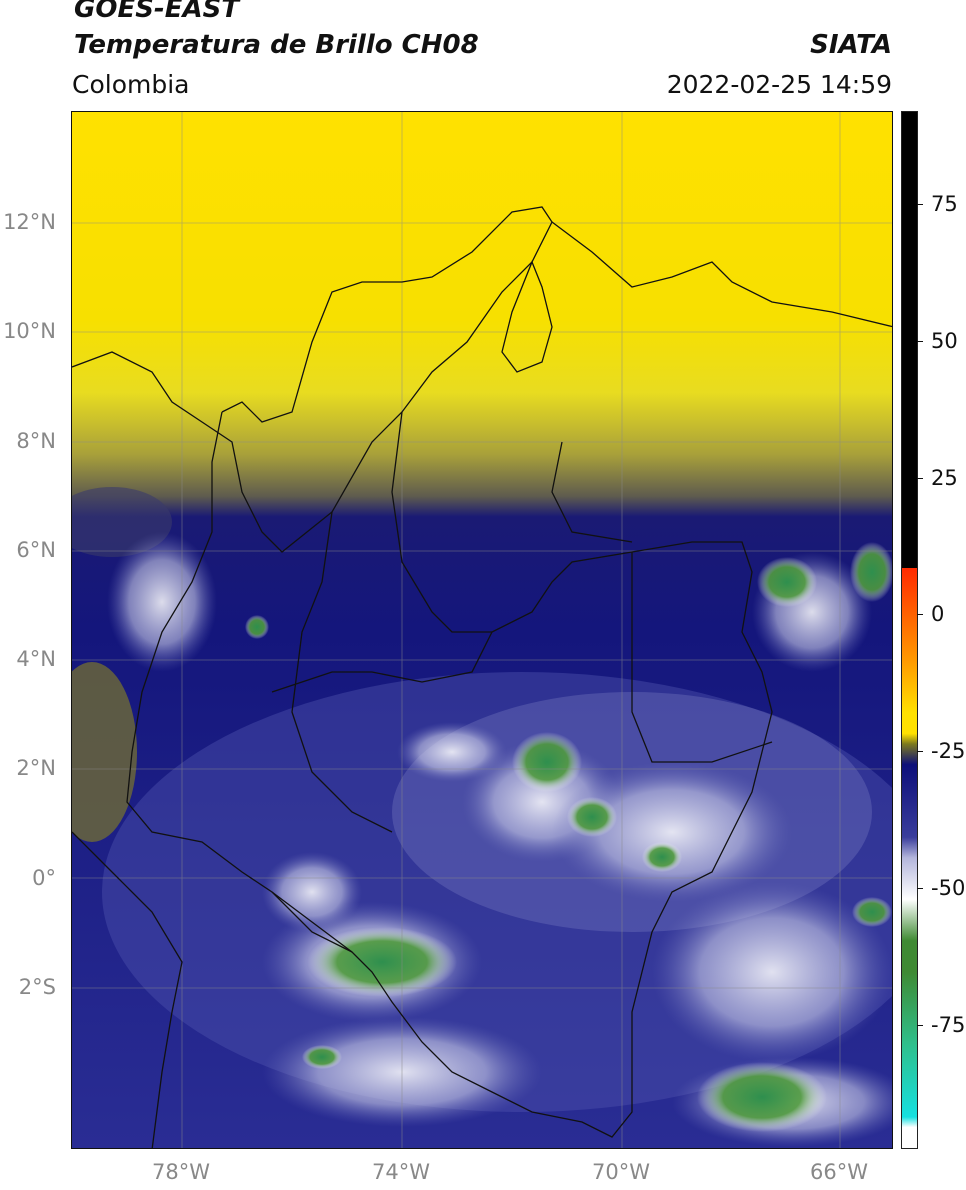 The width and height of the screenshot is (966, 1190). I want to click on lat-label: 0°, so click(44, 878).